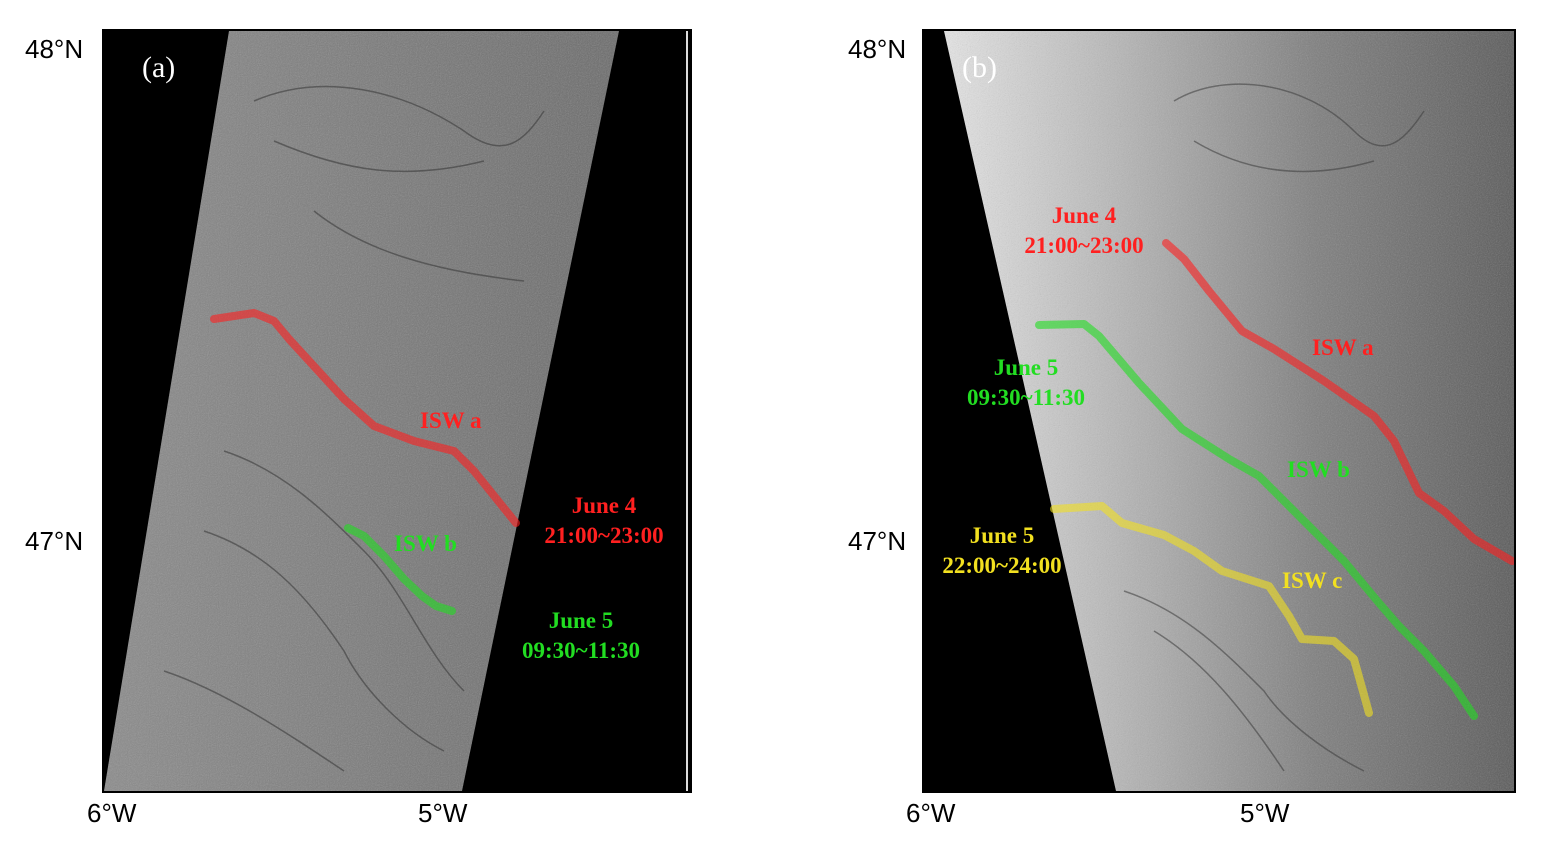  Describe the element at coordinates (1002, 565) in the screenshot. I see `panel-b-isw-c-hours: 22:00~24:00` at that location.